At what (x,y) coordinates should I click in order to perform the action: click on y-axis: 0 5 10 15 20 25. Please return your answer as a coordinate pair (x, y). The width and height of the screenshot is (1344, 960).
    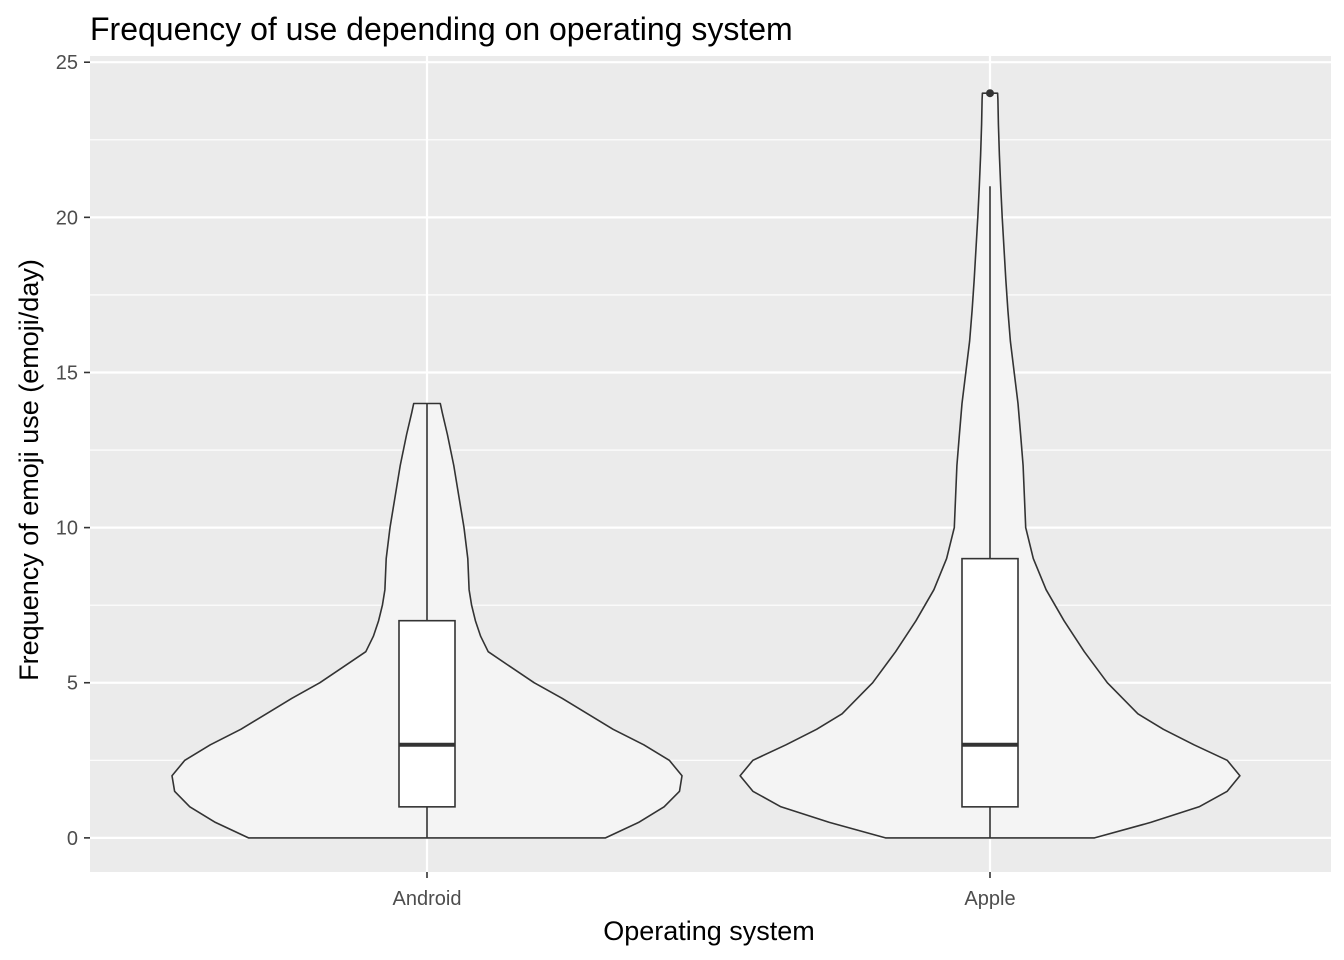
    Looking at the image, I should click on (73, 451).